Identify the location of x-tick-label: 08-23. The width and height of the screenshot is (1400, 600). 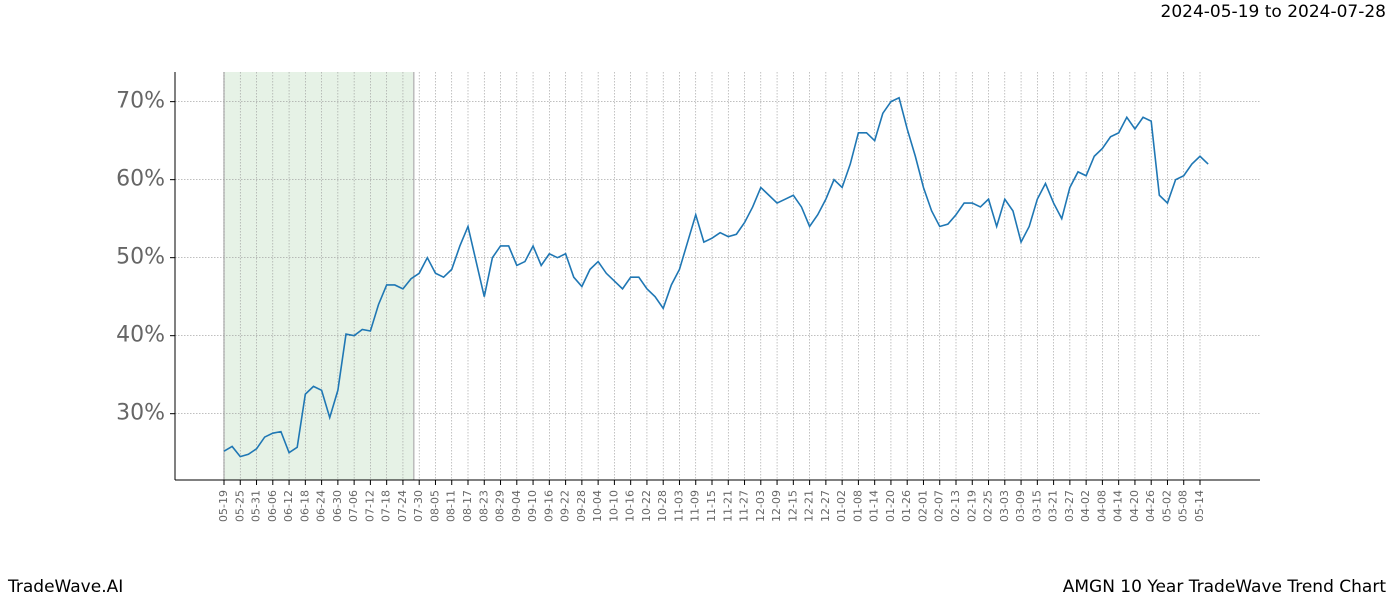
(483, 506).